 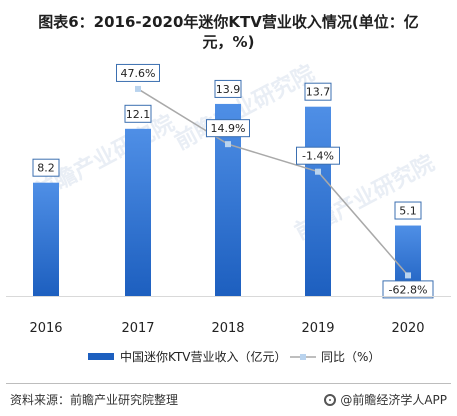 I want to click on qianzhan-logo-icon, so click(x=330, y=399).